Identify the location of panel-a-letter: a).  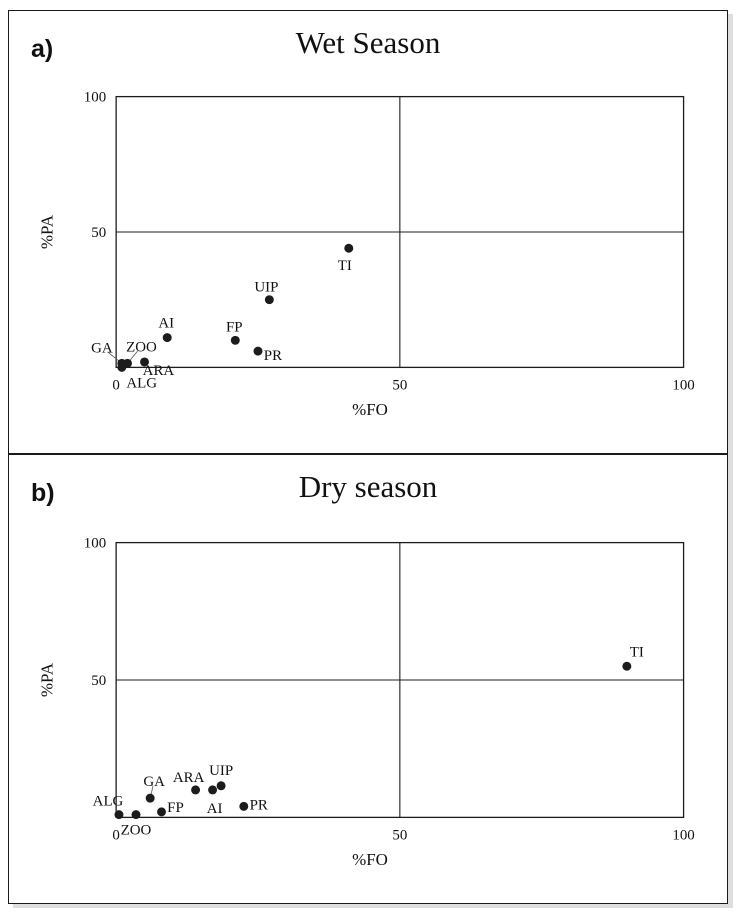
(42, 49).